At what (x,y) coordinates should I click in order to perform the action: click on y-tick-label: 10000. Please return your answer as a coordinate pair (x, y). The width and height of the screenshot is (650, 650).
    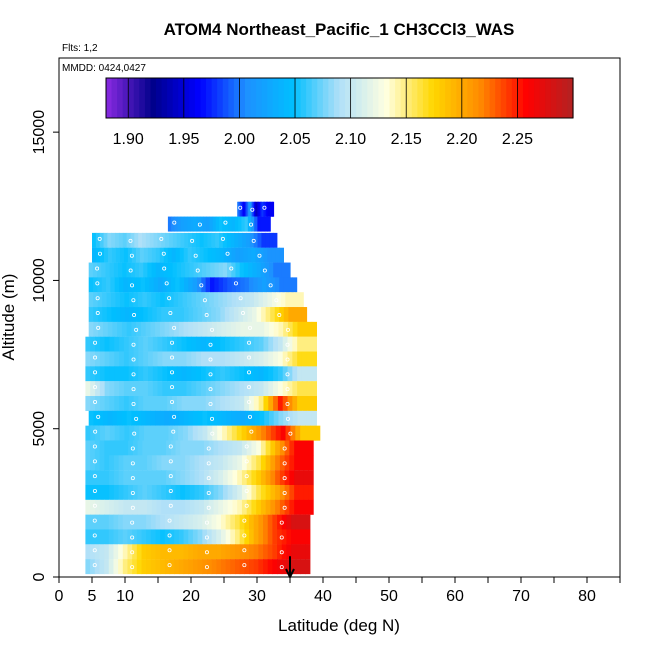
    Looking at the image, I should click on (39, 280).